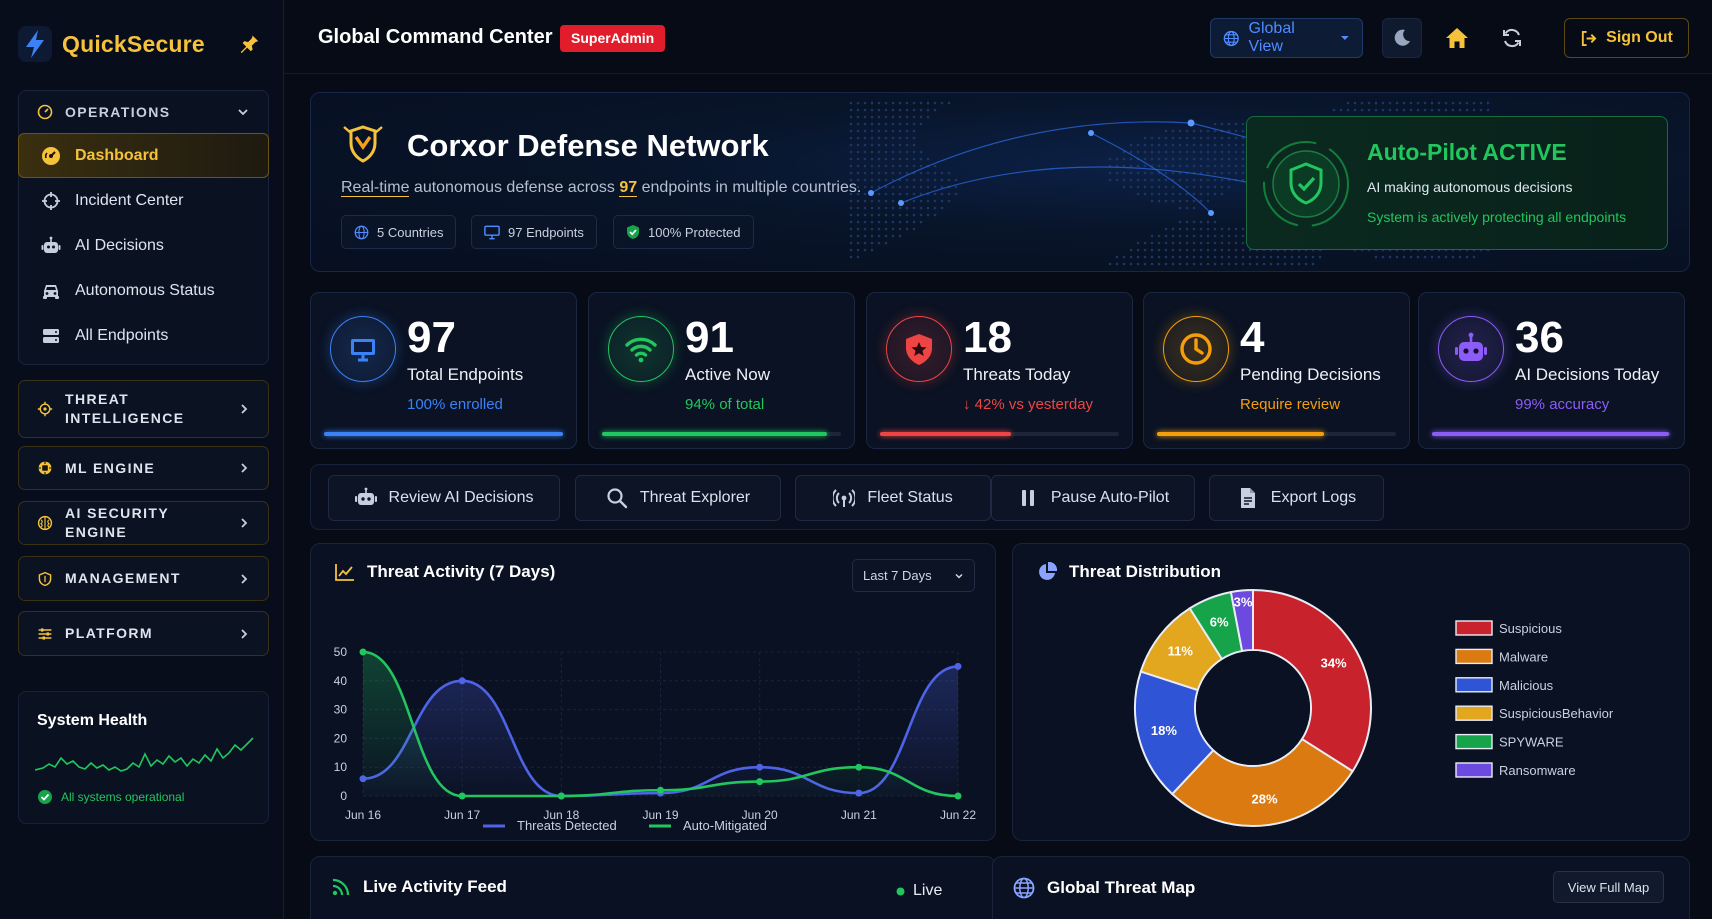 The height and width of the screenshot is (919, 1712). What do you see at coordinates (633, 232) in the screenshot?
I see `shield-check-icon` at bounding box center [633, 232].